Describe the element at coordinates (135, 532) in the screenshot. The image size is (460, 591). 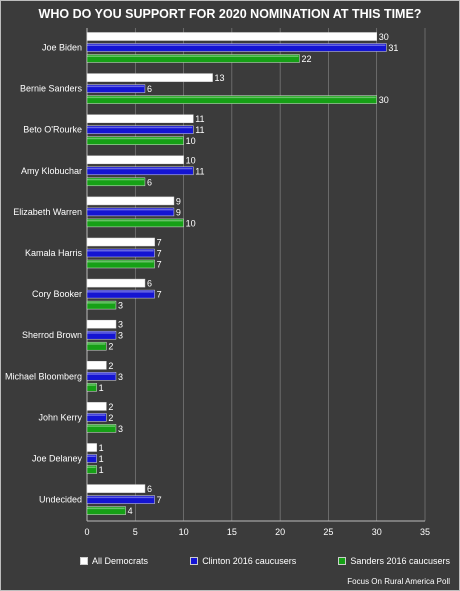
I see `x-tick-label: 5` at that location.